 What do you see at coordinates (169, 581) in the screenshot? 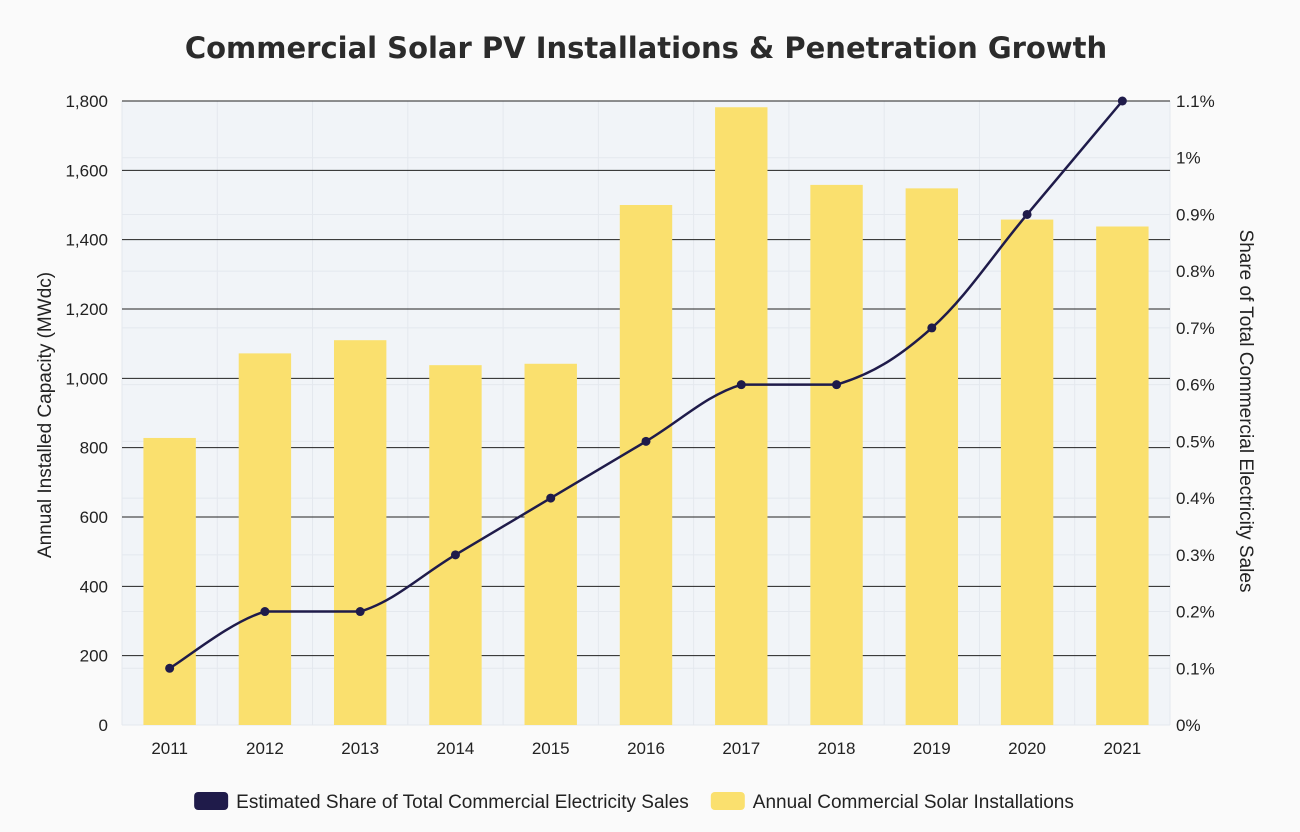
I see `bar-2011` at bounding box center [169, 581].